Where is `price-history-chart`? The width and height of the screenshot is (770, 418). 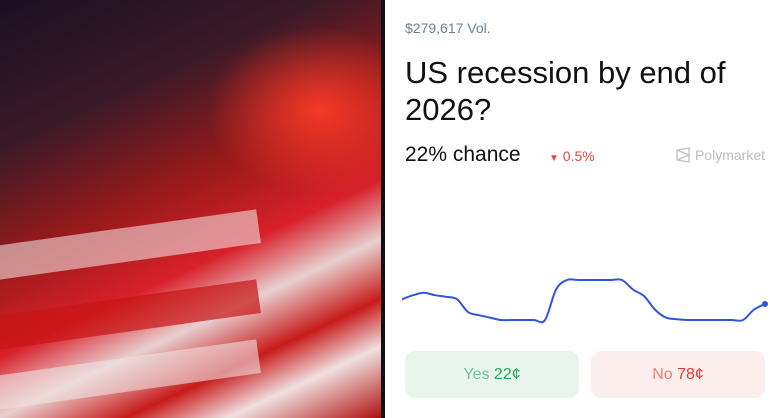 price-history-chart is located at coordinates (584, 301).